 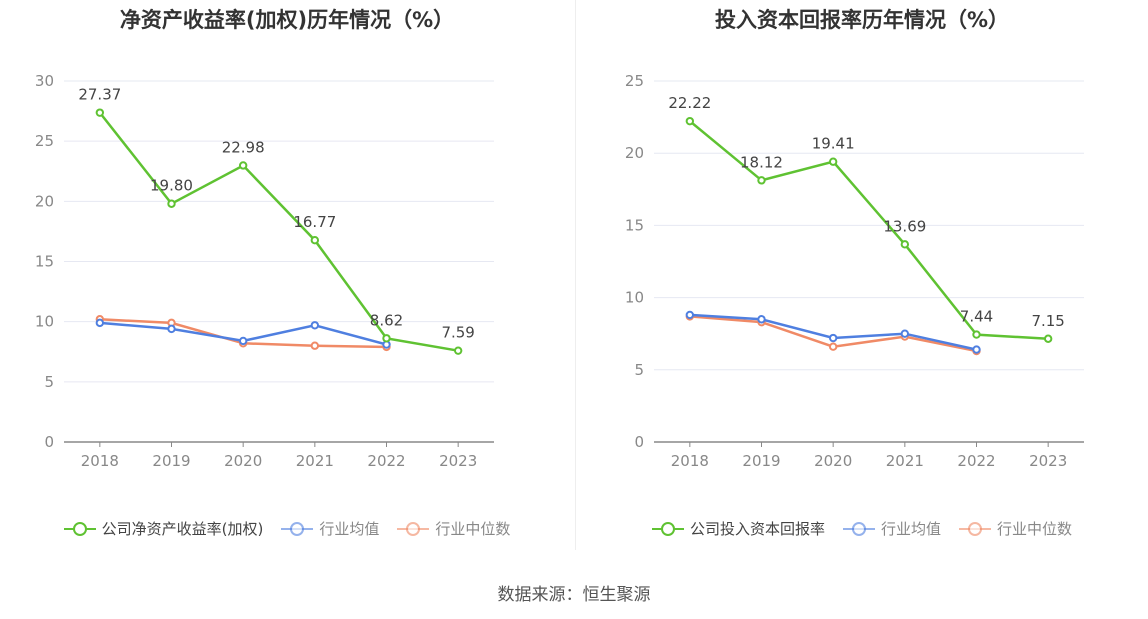 I want to click on roic-chart-title: 投入资本回报率历年情况（%）, so click(x=862, y=20).